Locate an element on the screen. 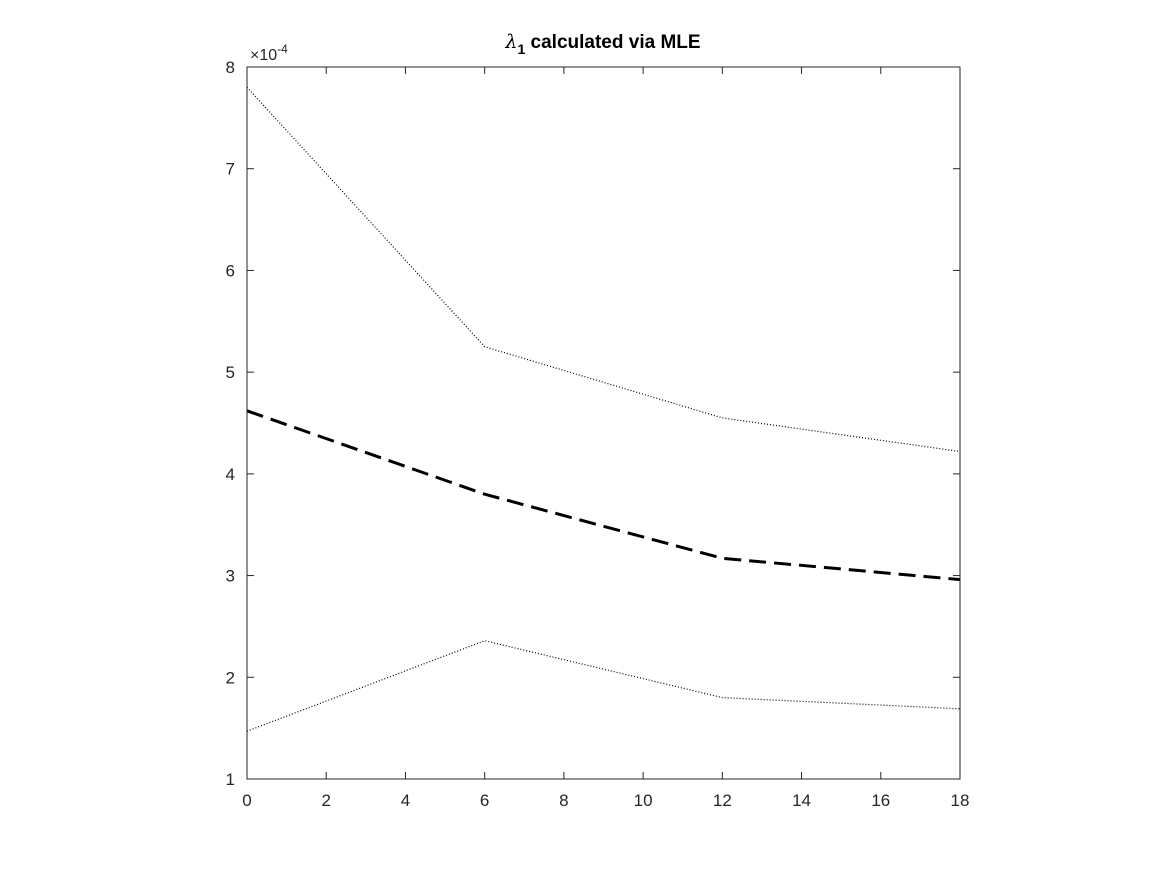 The image size is (1167, 875). x-tick-label: 18 is located at coordinates (960, 800).